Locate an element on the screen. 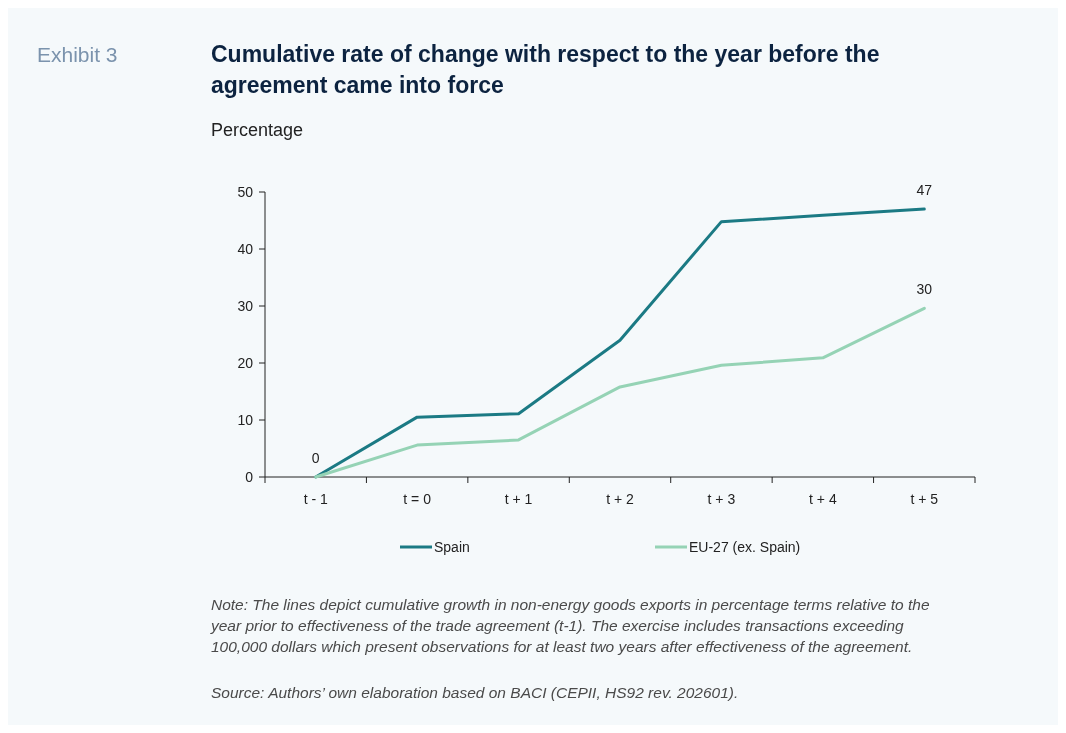  x-tick-label: t + 3 is located at coordinates (721, 499).